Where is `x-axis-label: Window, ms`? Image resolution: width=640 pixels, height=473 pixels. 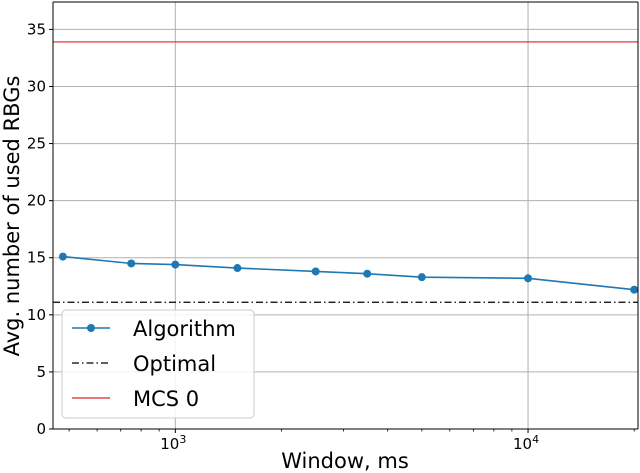
x-axis-label: Window, ms is located at coordinates (345, 461).